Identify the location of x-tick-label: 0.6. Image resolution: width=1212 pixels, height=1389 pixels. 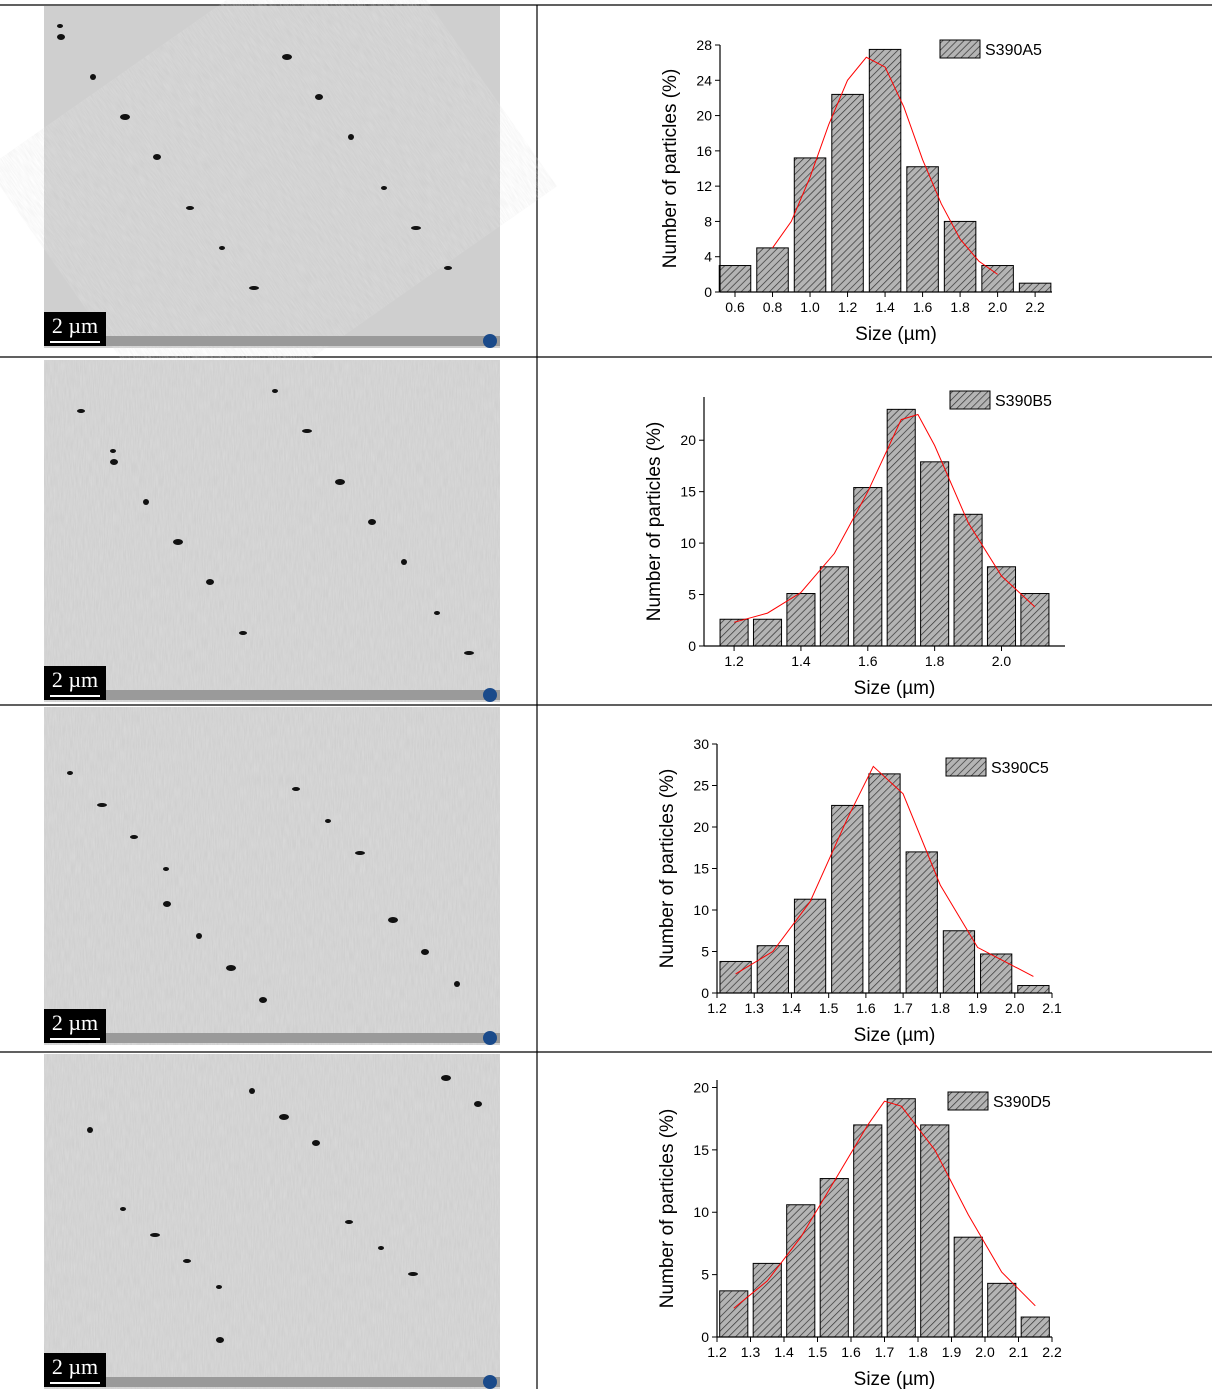
(735, 307).